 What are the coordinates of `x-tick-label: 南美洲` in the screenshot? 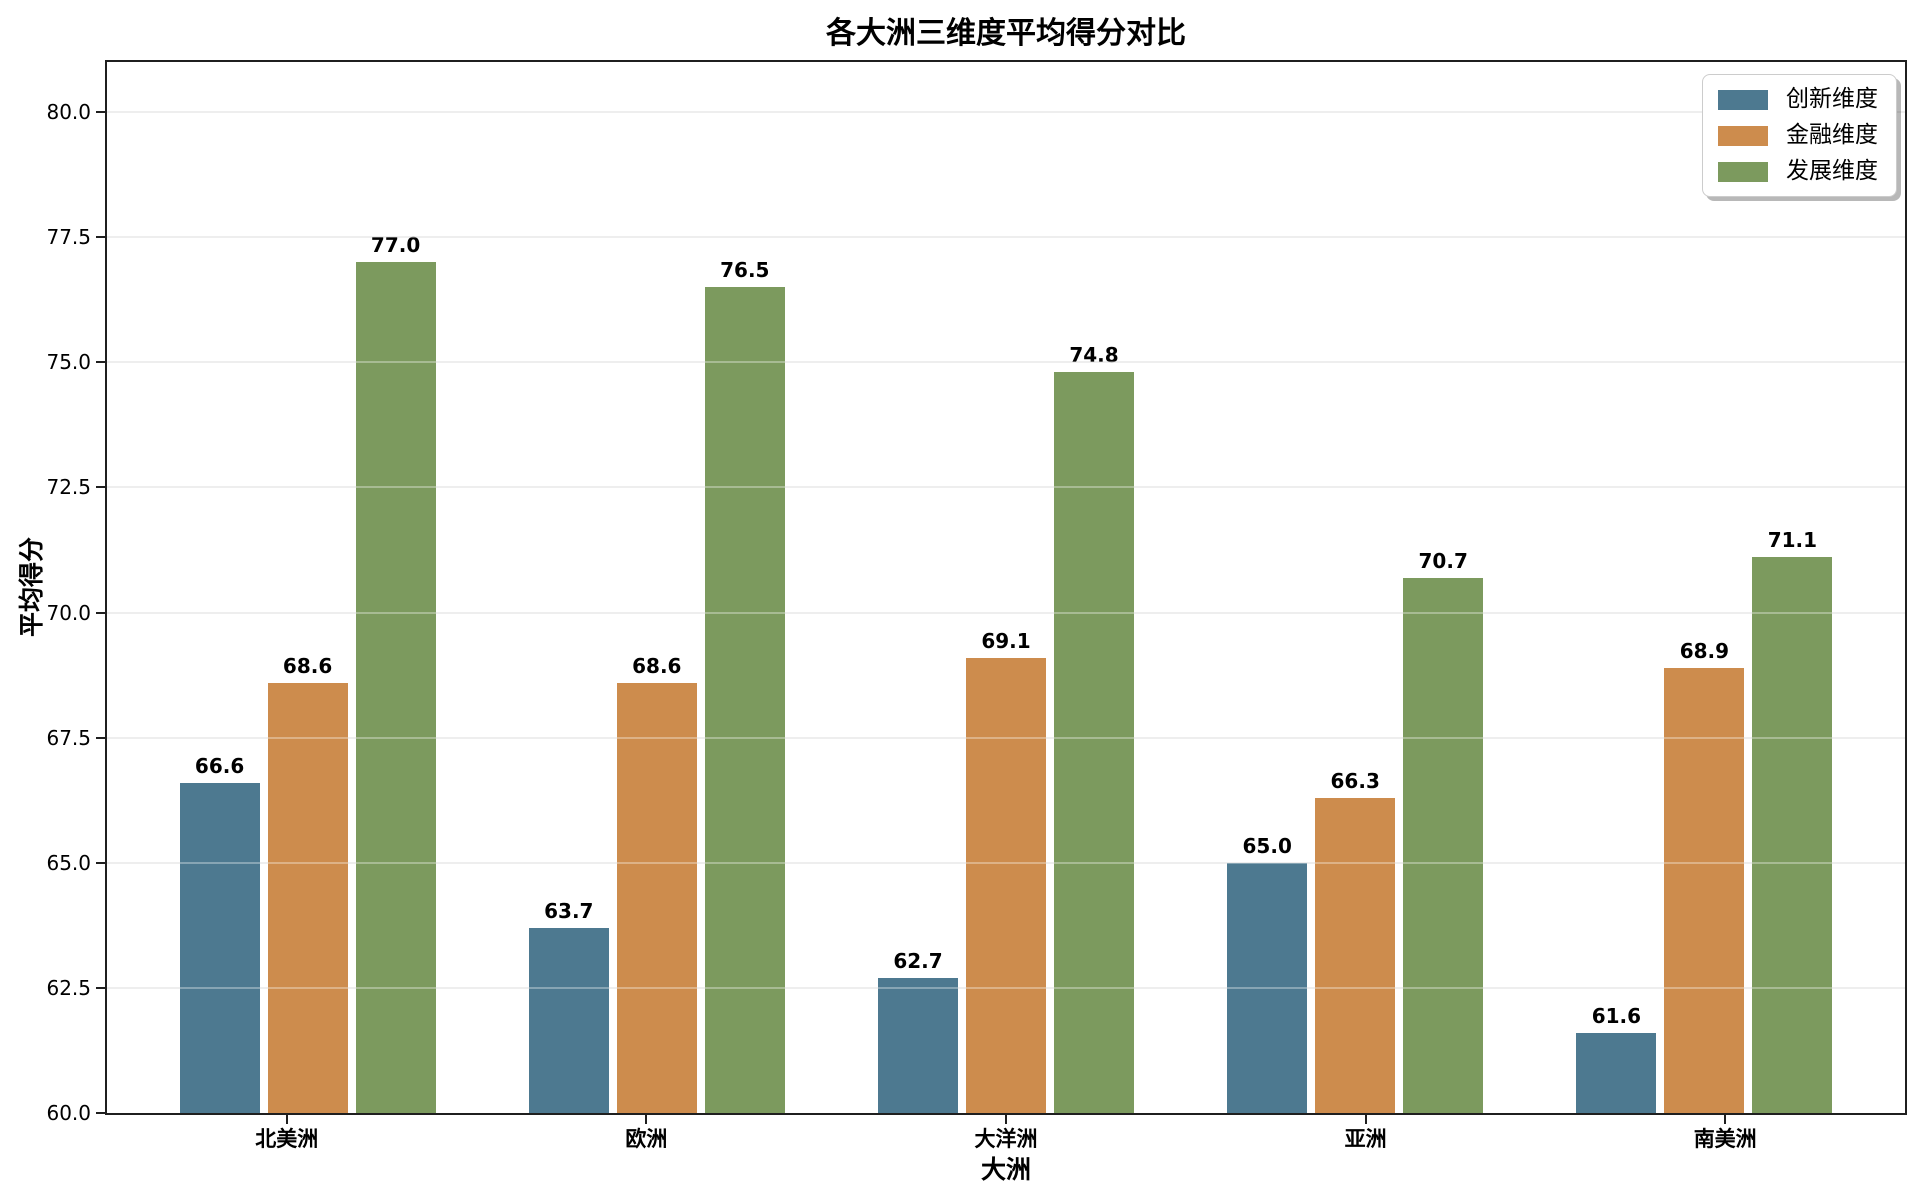 It's located at (1725, 1139).